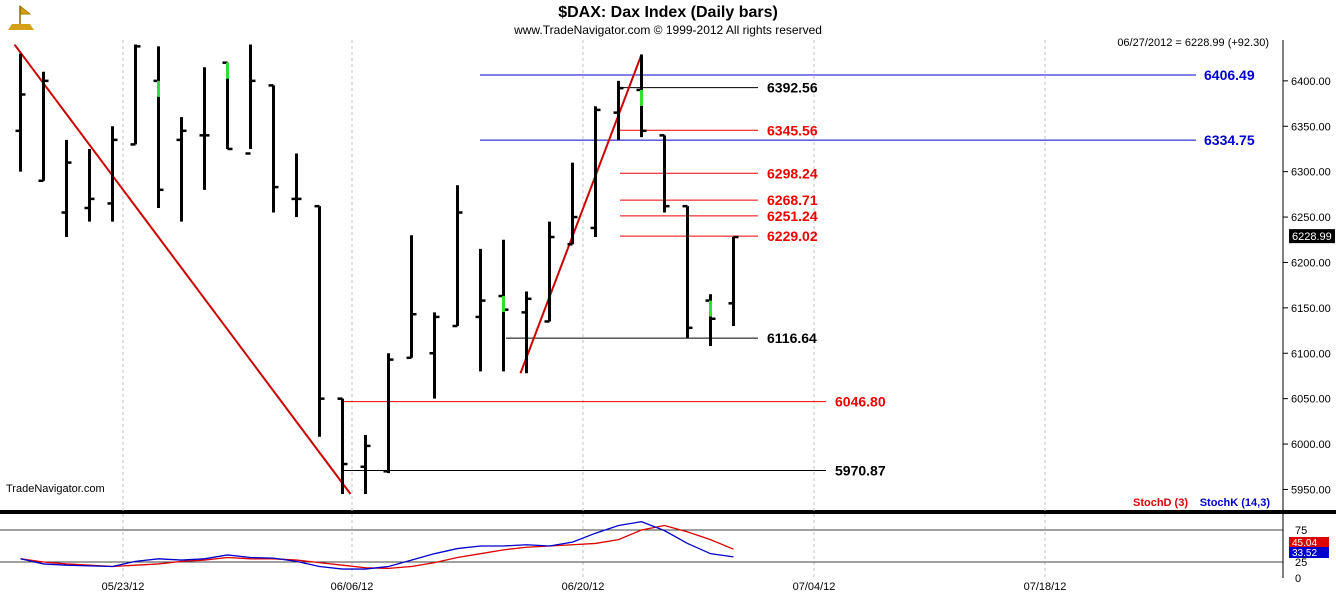  Describe the element at coordinates (1045, 587) in the screenshot. I see `x-tick-label: 07/18/12` at that location.